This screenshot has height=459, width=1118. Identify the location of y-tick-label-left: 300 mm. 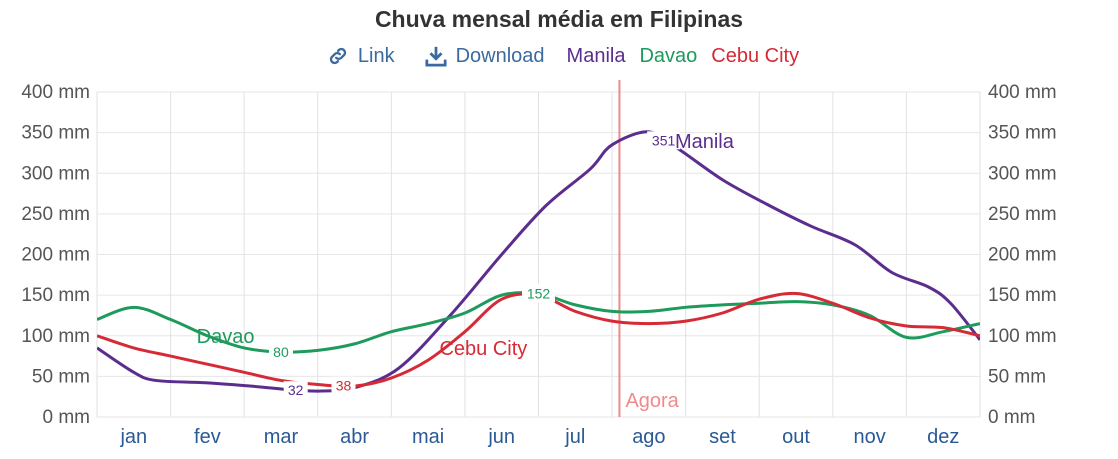
(55, 173).